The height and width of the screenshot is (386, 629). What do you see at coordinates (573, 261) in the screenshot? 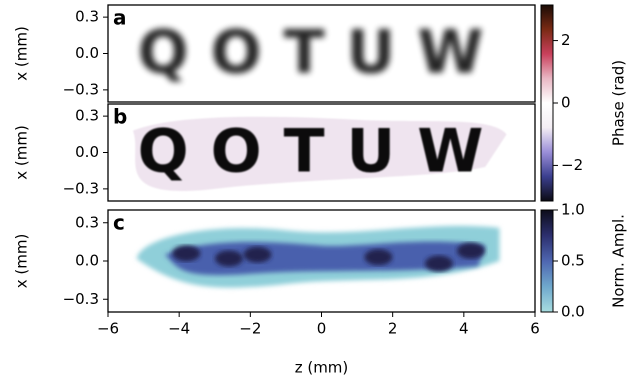
I see `colorbar-tick-label: 0.5` at bounding box center [573, 261].